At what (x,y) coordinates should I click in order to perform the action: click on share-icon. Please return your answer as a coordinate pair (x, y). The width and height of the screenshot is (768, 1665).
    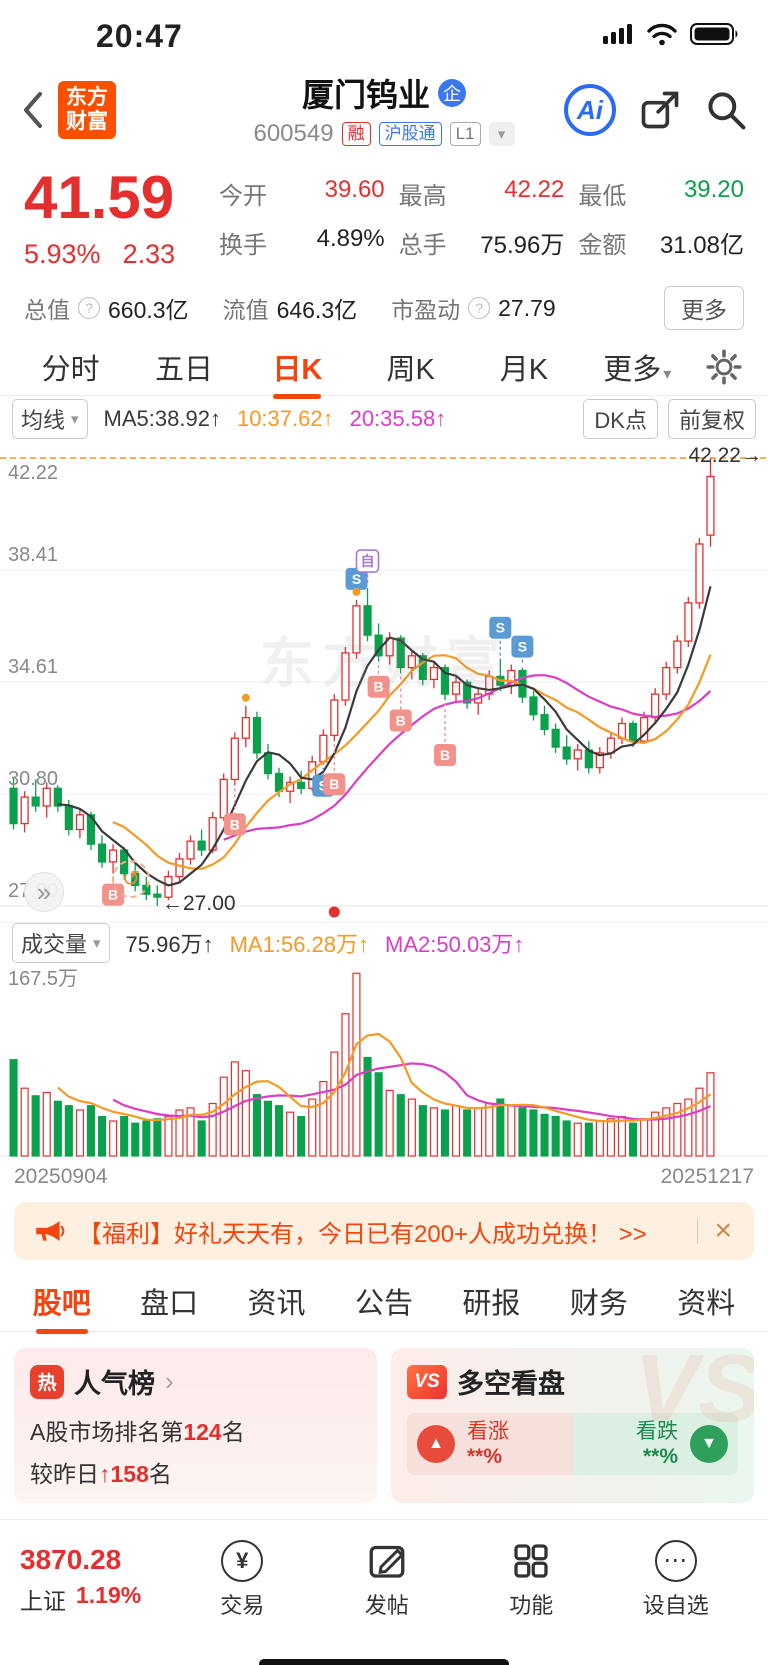
    Looking at the image, I should click on (660, 110).